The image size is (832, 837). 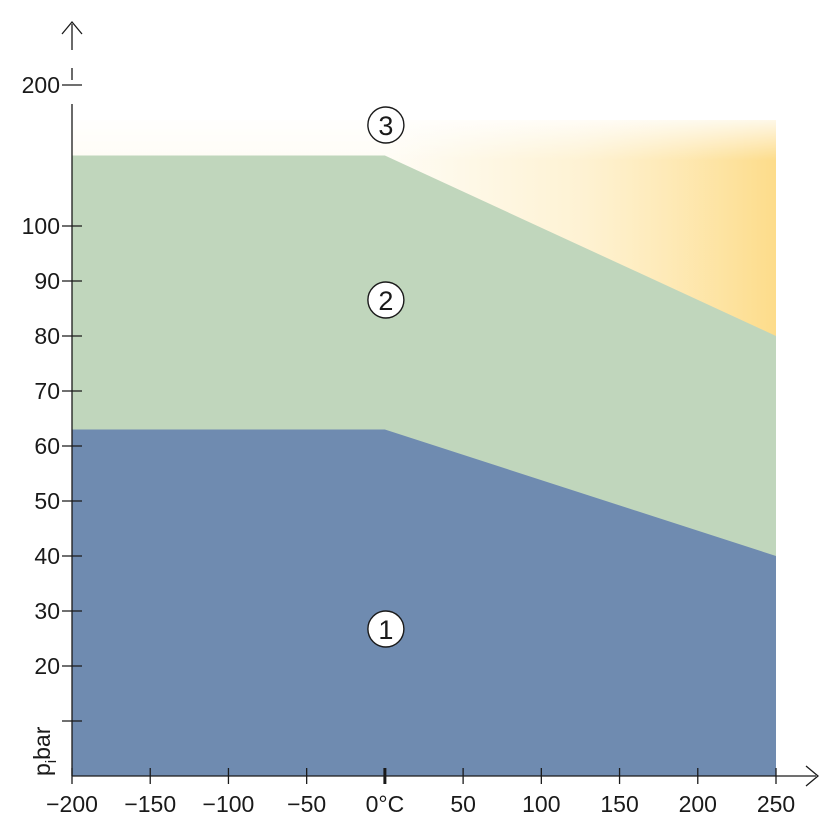 I want to click on x-tick-label-1: −150, so click(x=150, y=804).